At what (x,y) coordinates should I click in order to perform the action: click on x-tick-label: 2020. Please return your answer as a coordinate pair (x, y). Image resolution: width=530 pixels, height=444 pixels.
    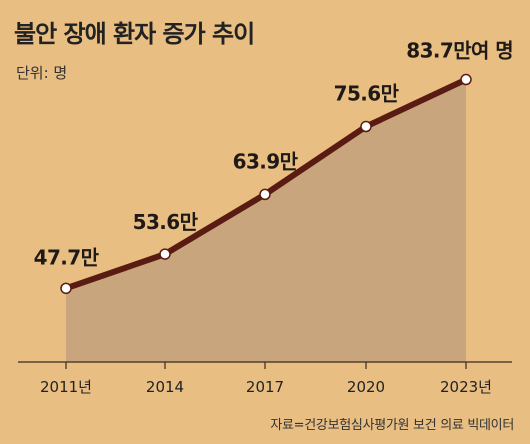
    Looking at the image, I should click on (366, 387).